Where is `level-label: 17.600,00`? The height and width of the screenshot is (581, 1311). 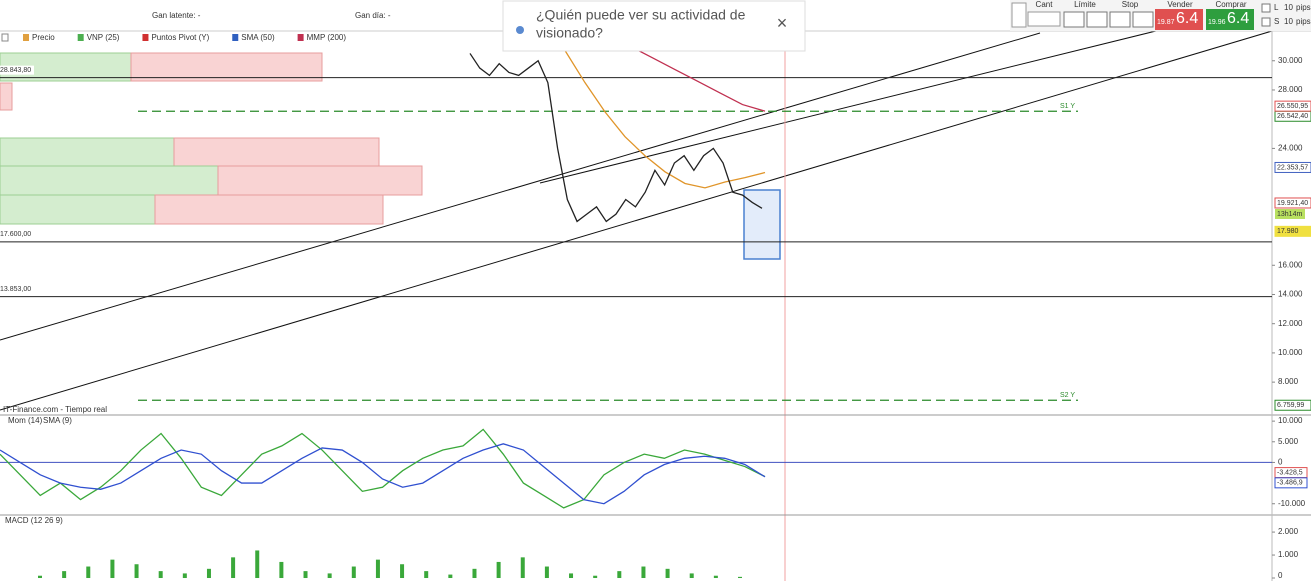
level-label: 17.600,00 is located at coordinates (15, 234).